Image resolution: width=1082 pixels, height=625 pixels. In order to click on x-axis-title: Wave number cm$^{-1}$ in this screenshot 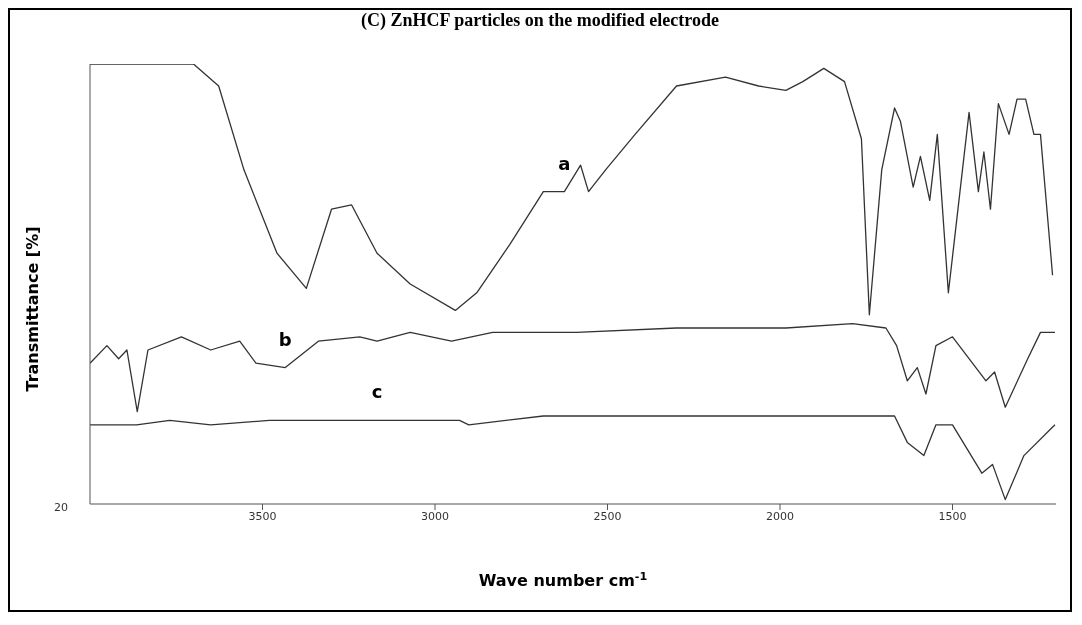, I will do `click(563, 579)`.